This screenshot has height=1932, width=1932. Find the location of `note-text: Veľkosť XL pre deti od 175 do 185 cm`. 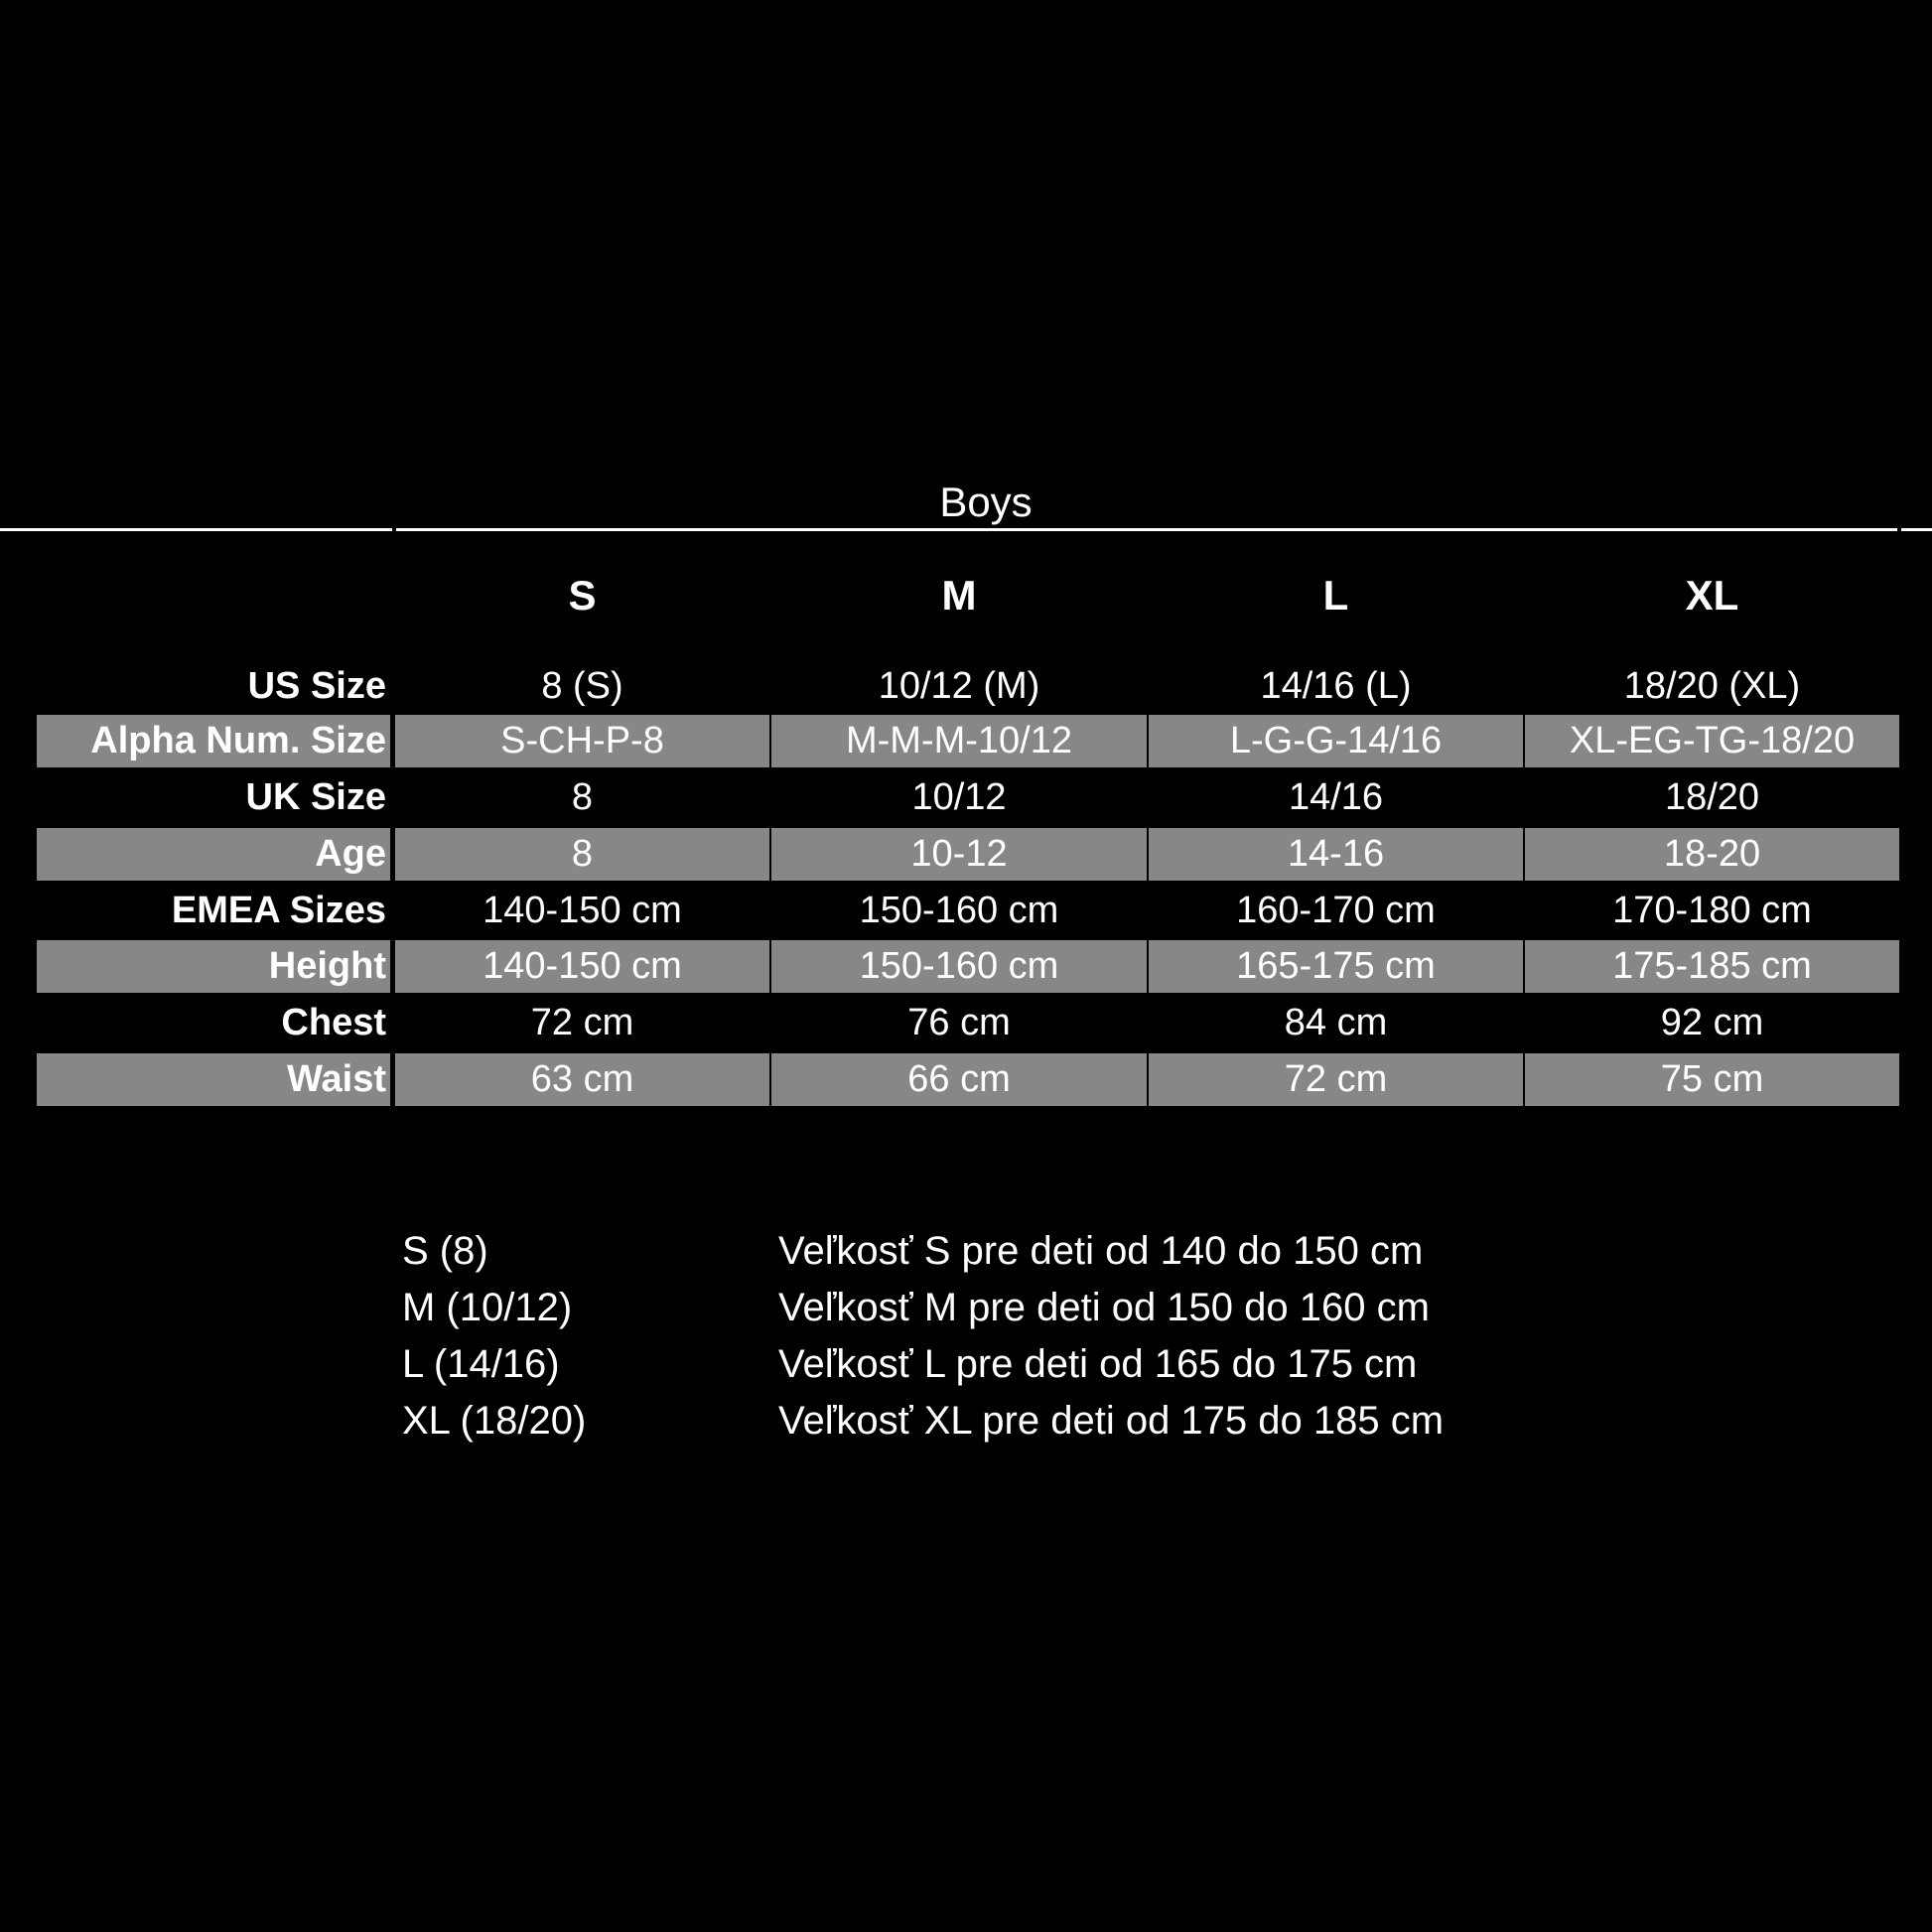

note-text: Veľkosť XL pre deti od 175 do 185 cm is located at coordinates (1111, 1421).